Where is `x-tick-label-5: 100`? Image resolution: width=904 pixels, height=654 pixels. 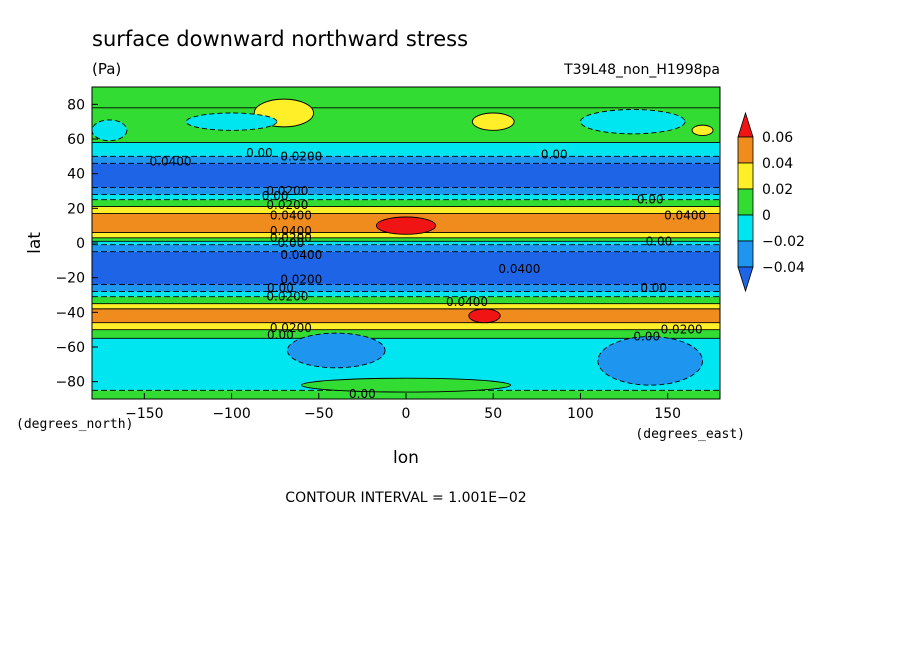
x-tick-label-5: 100 is located at coordinates (580, 414).